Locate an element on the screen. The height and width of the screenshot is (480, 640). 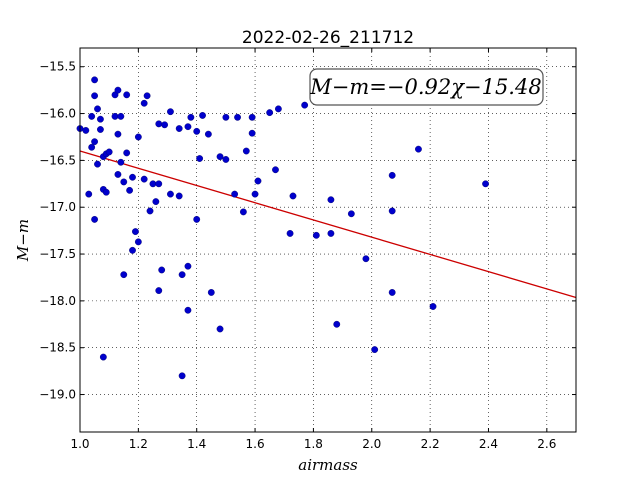
x-axis-label: airmass is located at coordinates (328, 465).